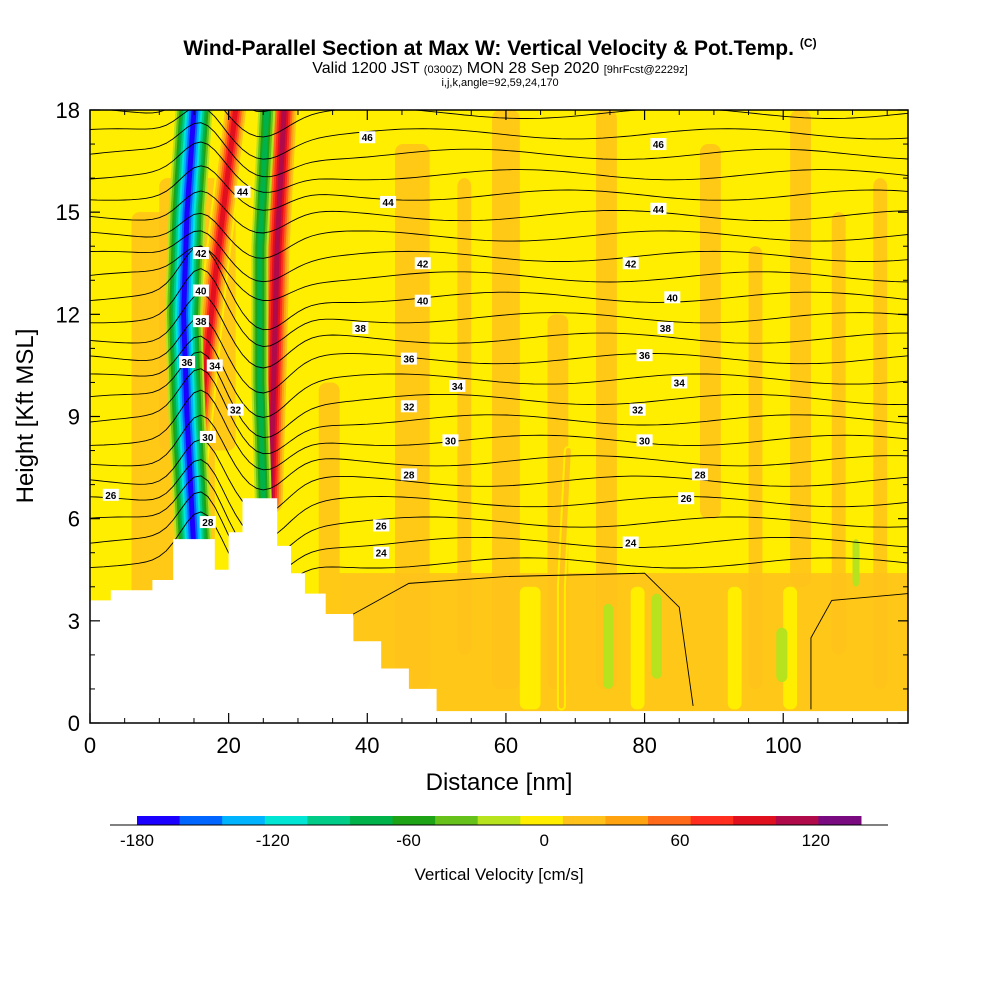 Image resolution: width=1000 pixels, height=1000 pixels. I want to click on velocity-updraft-layer, so click(277, 307).